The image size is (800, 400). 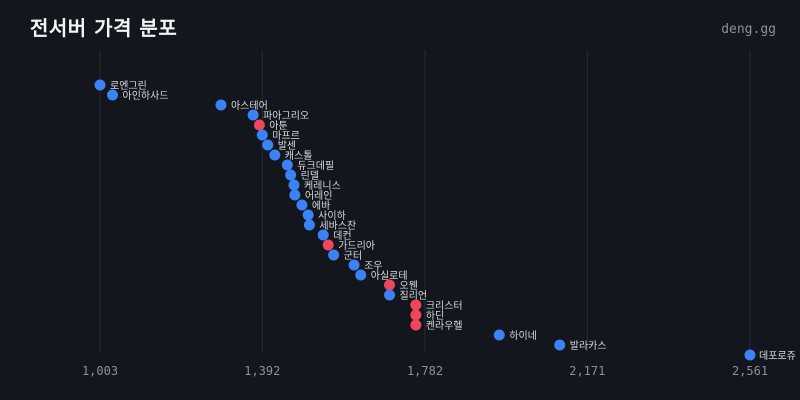 What do you see at coordinates (337, 226) in the screenshot?
I see `point-label: 세바스찬` at bounding box center [337, 226].